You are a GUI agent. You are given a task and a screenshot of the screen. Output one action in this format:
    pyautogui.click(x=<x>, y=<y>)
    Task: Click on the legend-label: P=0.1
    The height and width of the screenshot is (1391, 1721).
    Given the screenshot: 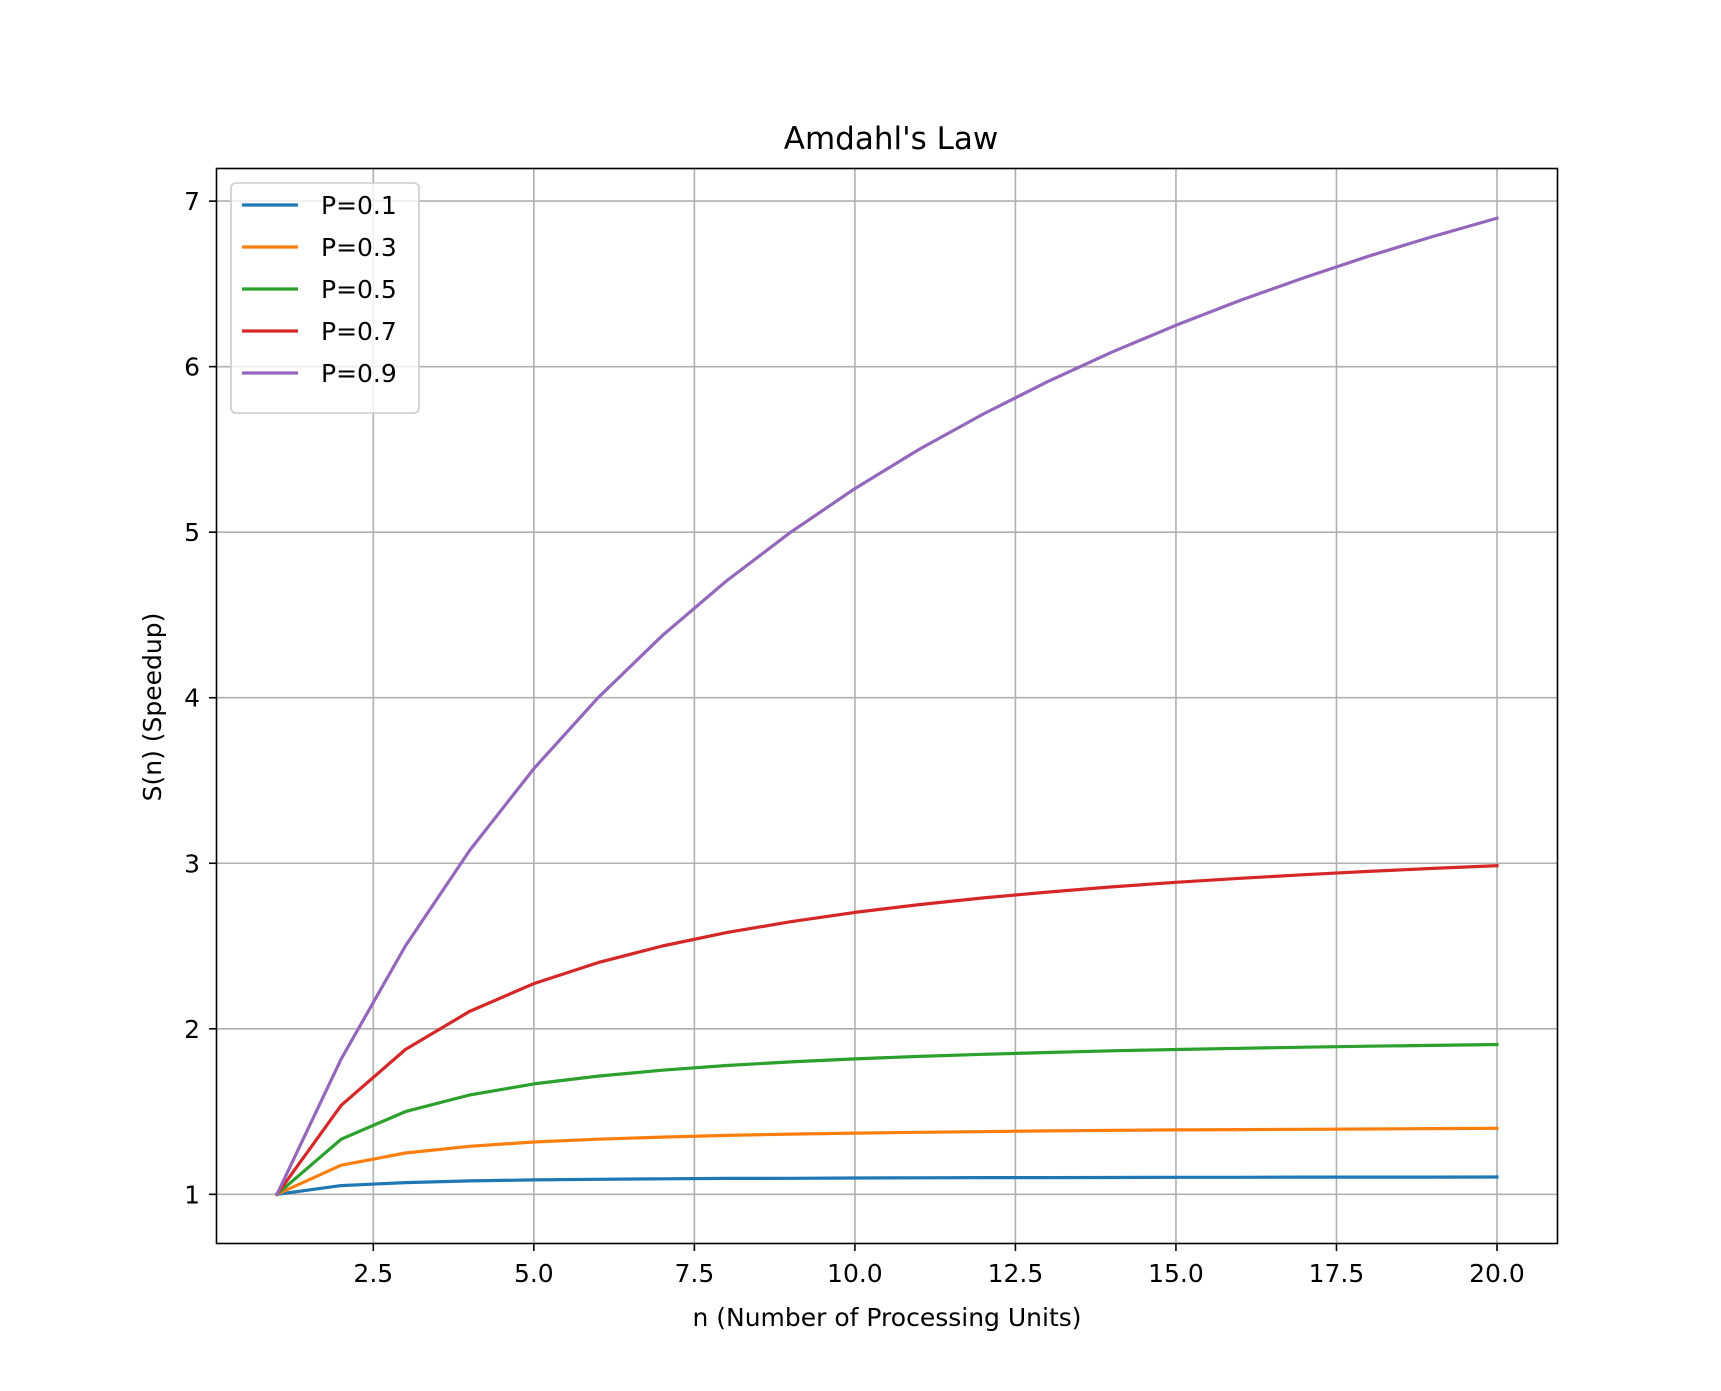 What is the action you would take?
    pyautogui.click(x=359, y=205)
    